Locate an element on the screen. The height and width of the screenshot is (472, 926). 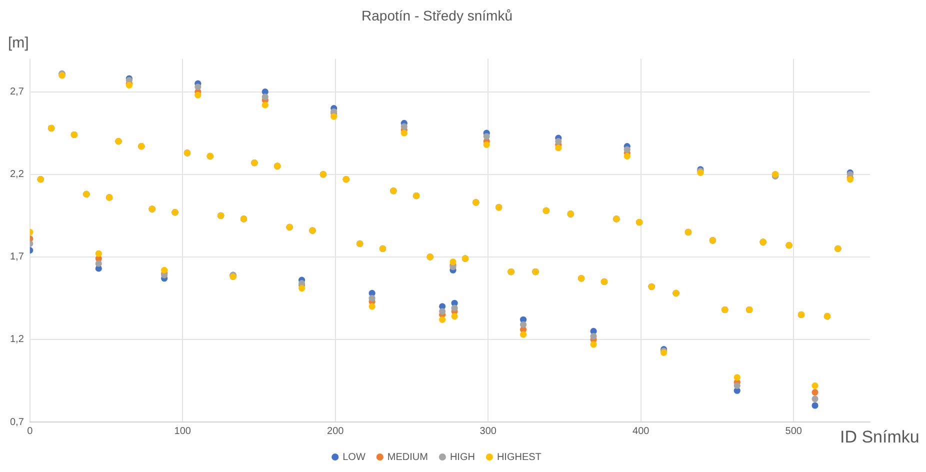
y-tick-label: 1,7 is located at coordinates (17, 257).